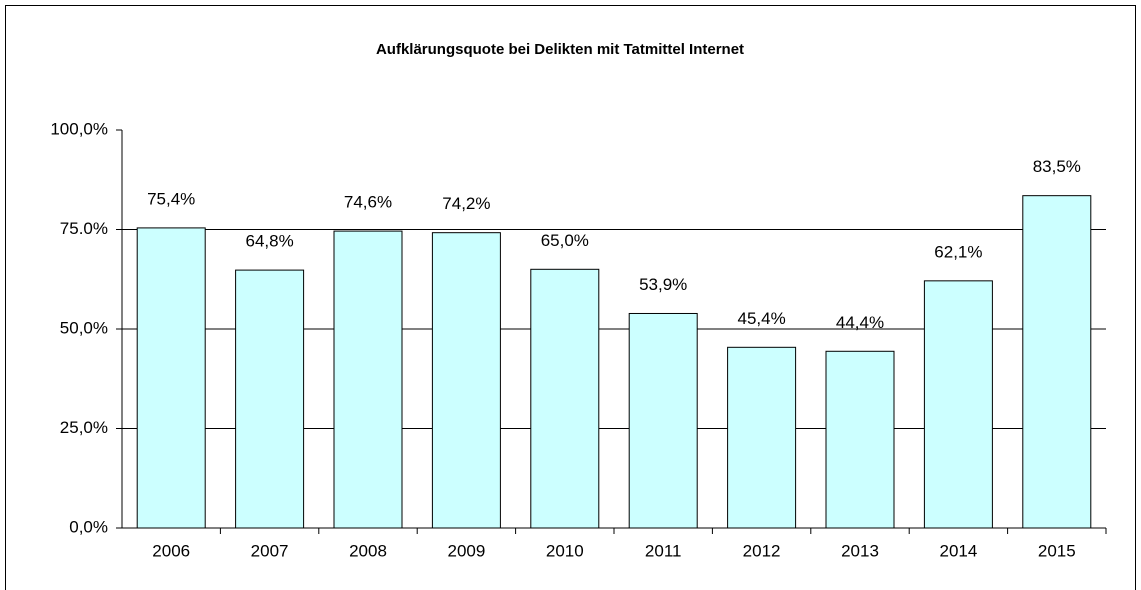 This screenshot has width=1141, height=590. What do you see at coordinates (171, 550) in the screenshot?
I see `x-tick-label: 2006` at bounding box center [171, 550].